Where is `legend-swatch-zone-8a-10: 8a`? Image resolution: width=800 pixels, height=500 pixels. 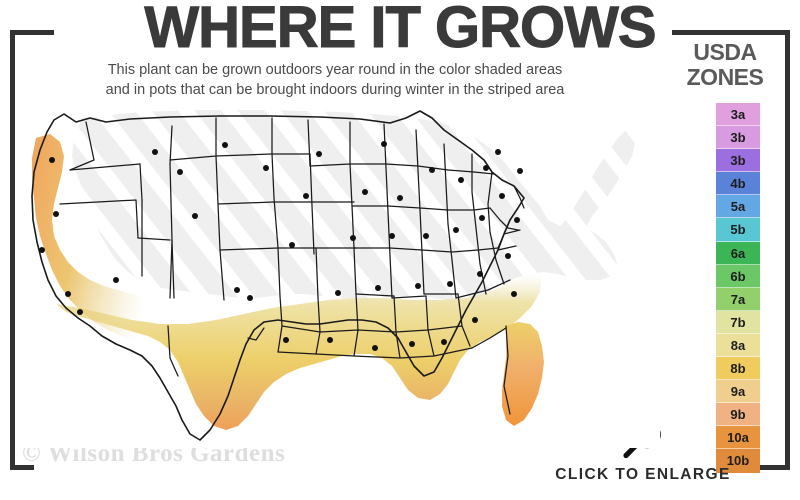 legend-swatch-zone-8a-10: 8a is located at coordinates (738, 345).